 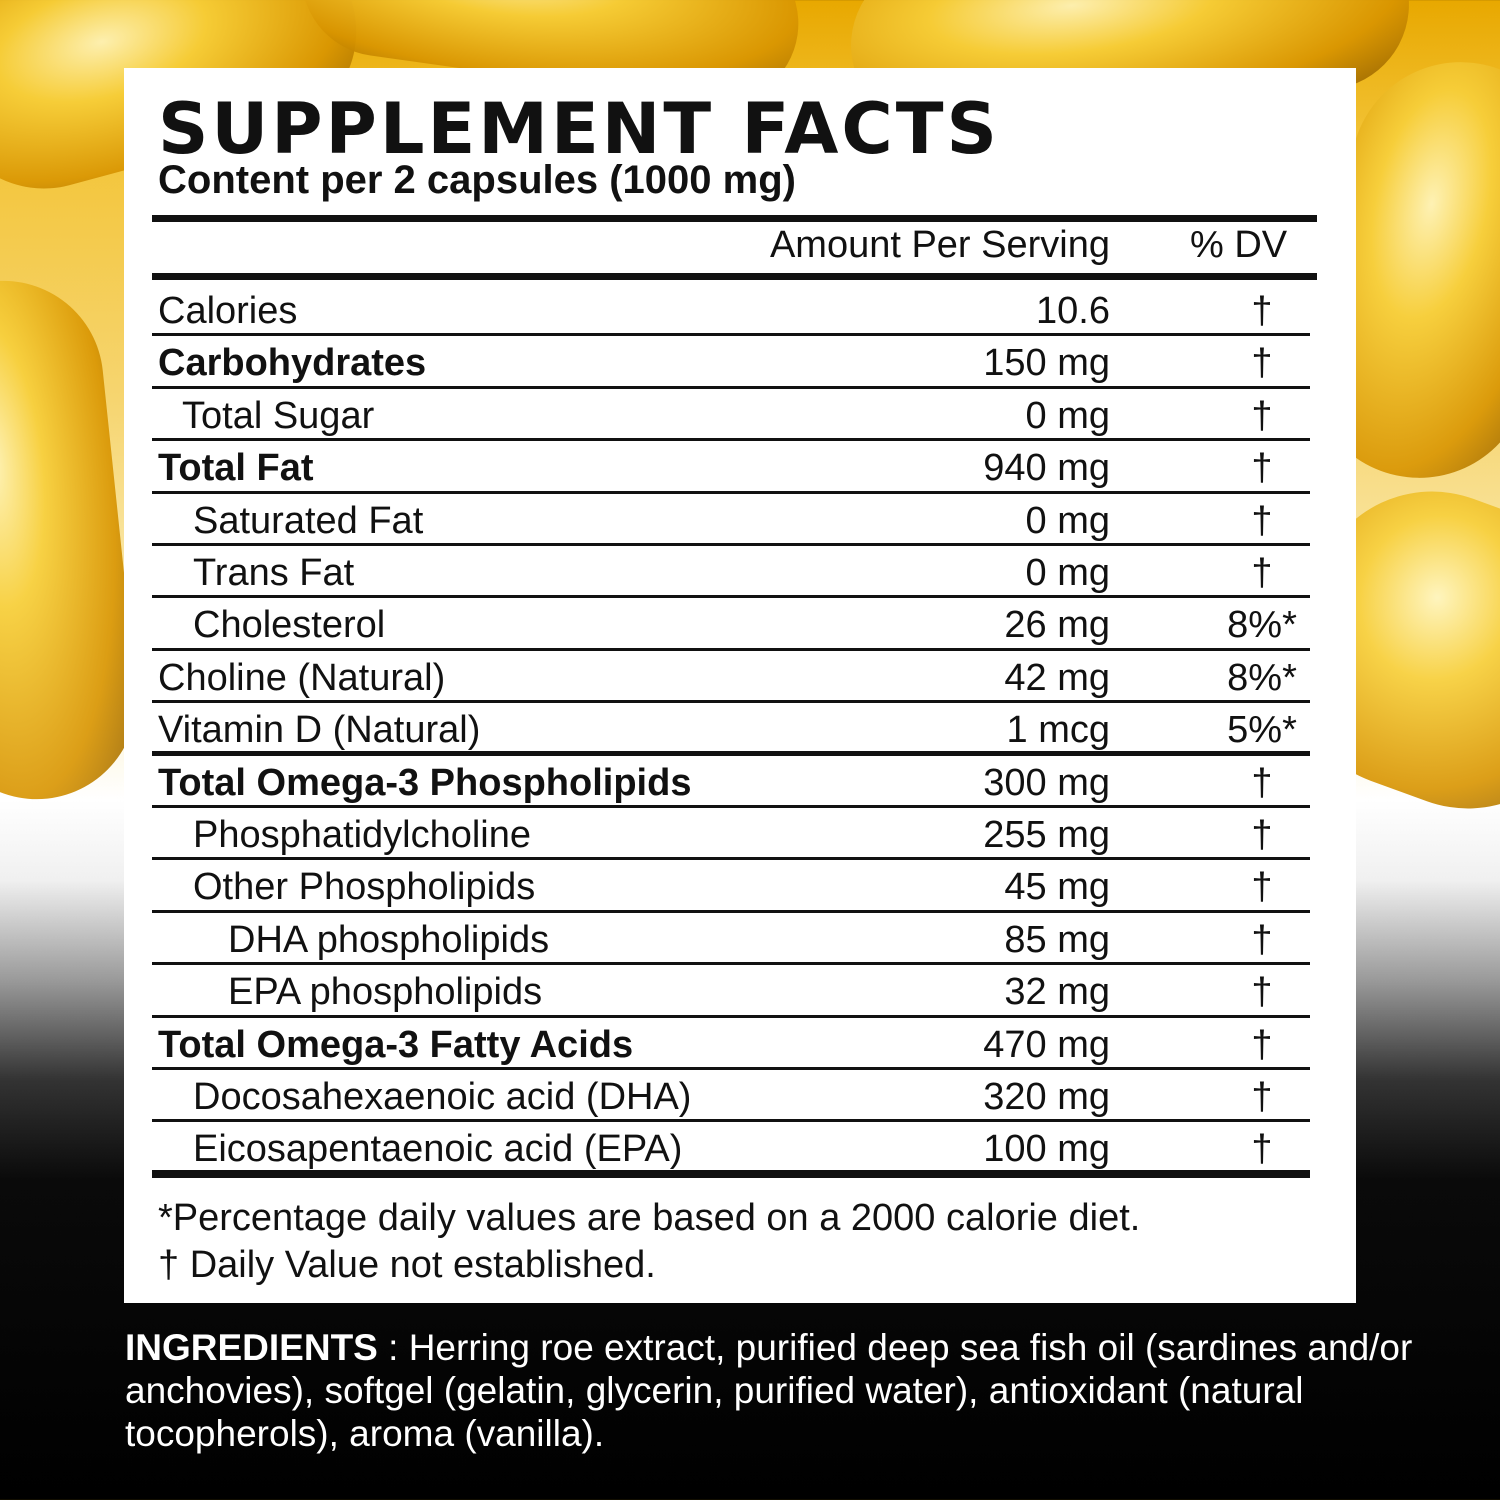 I want to click on nutrient-name: DHA phospholipids, so click(x=389, y=939).